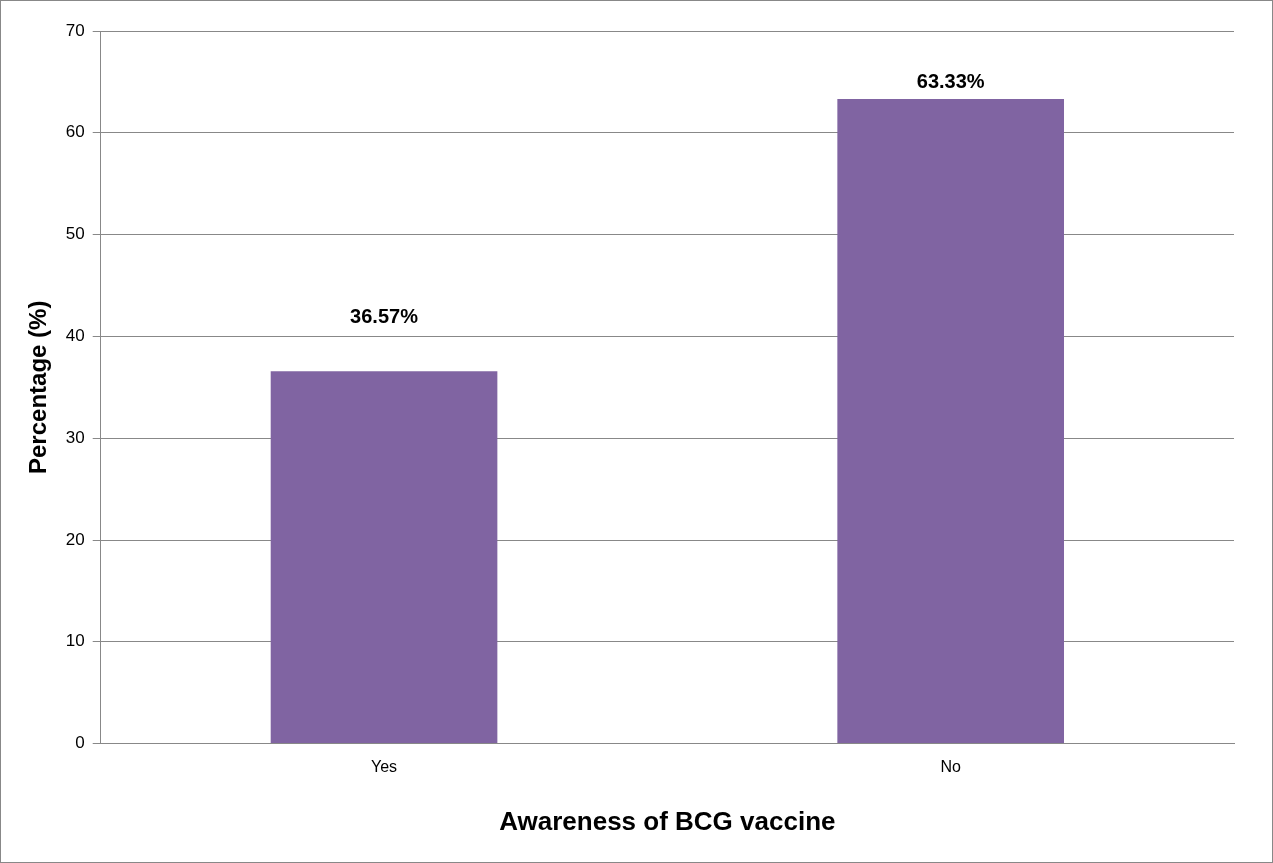 The height and width of the screenshot is (863, 1273). Describe the element at coordinates (80, 743) in the screenshot. I see `y-tick-label: 0` at that location.